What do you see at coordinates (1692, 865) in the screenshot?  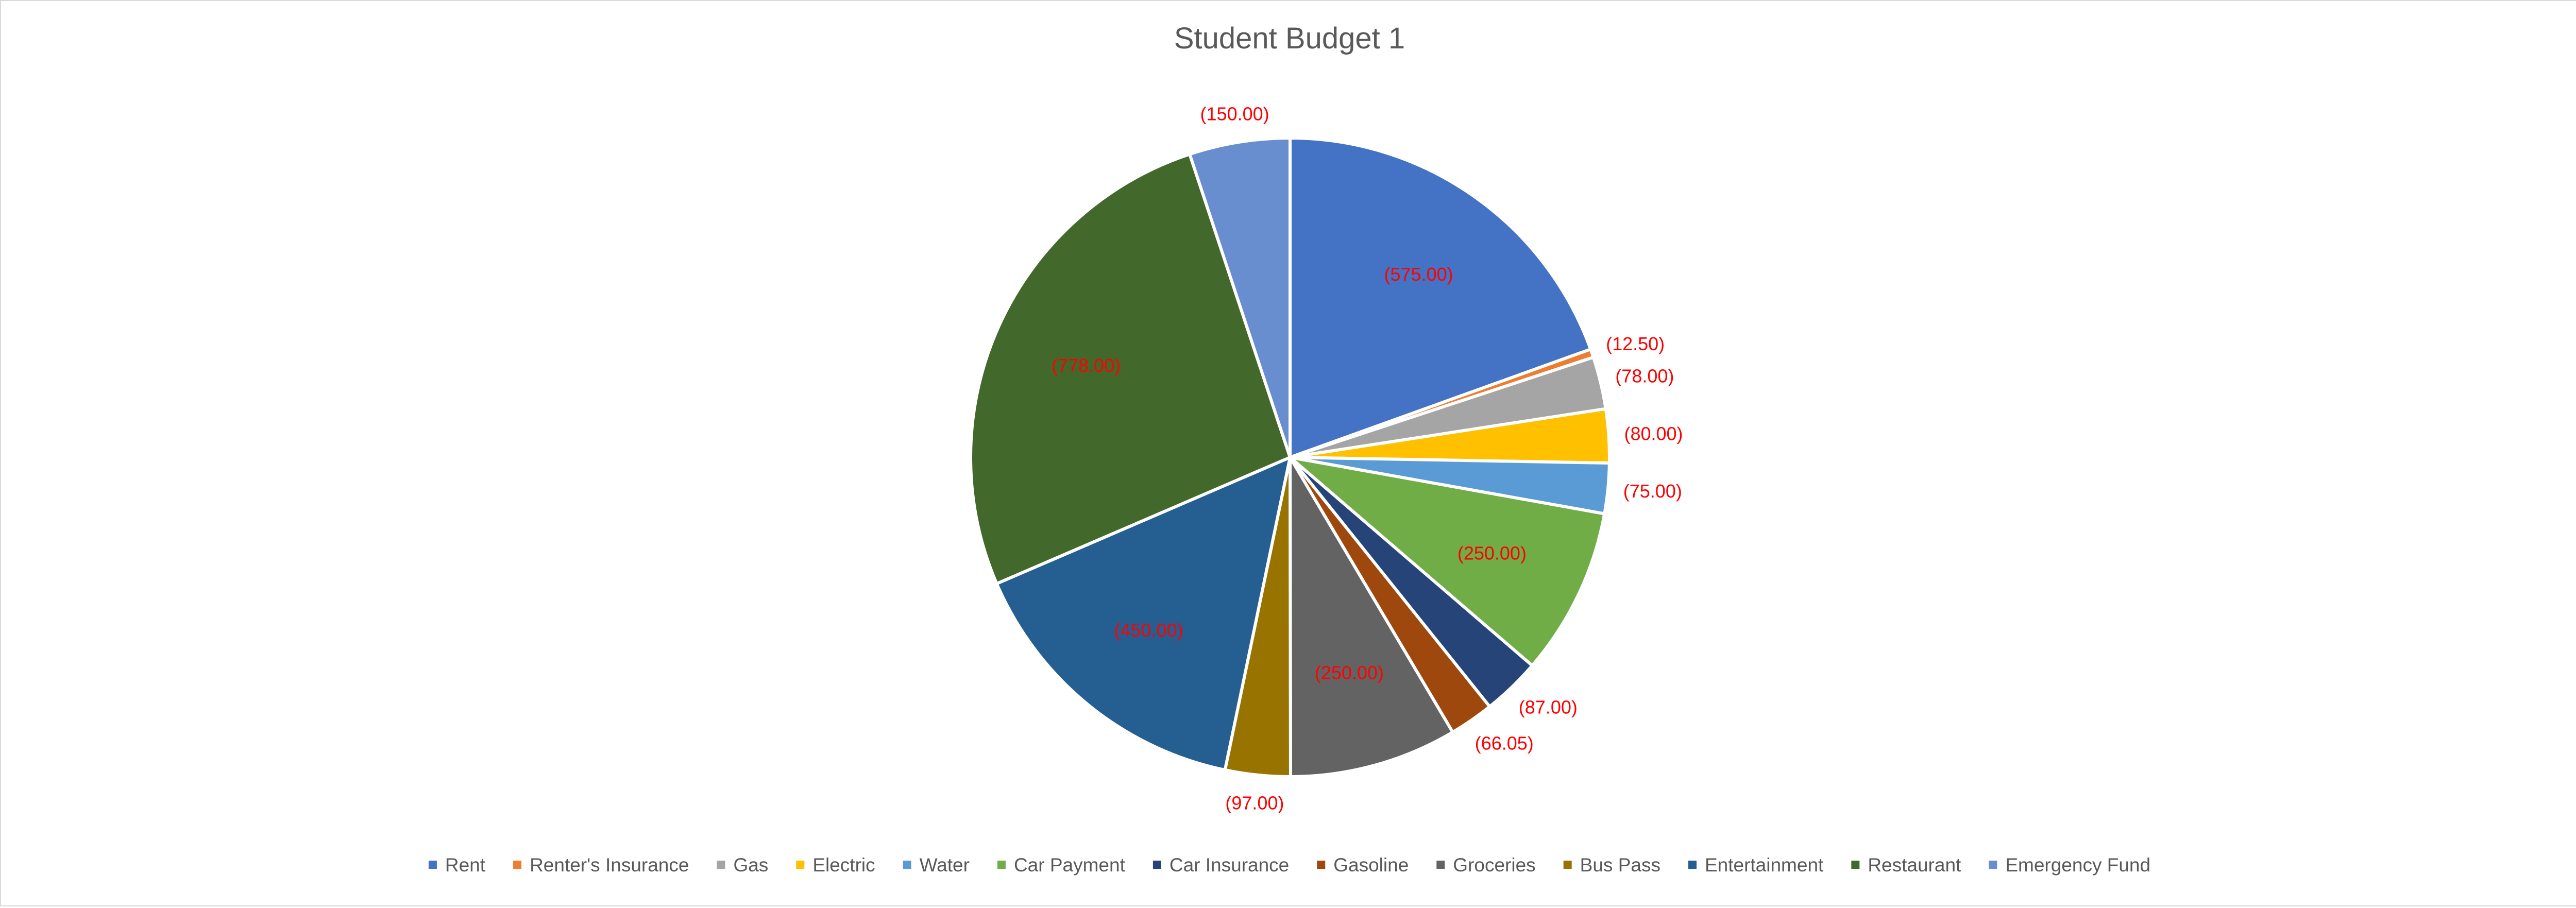 I see `legend-marker-entertainment` at bounding box center [1692, 865].